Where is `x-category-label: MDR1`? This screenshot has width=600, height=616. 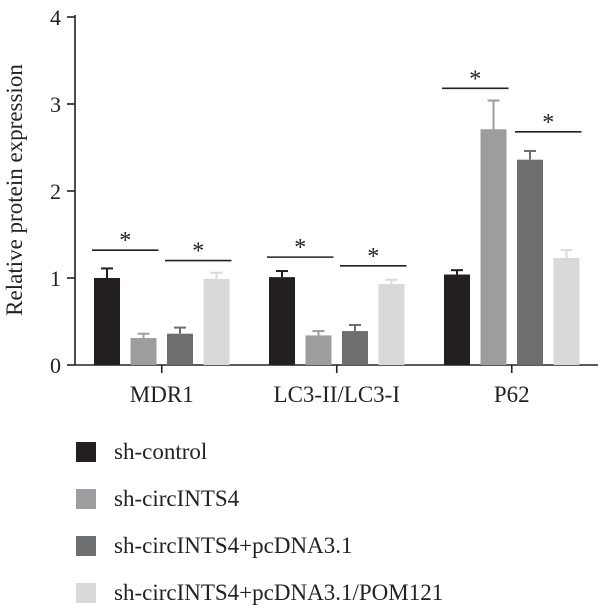
x-category-label: MDR1 is located at coordinates (162, 394).